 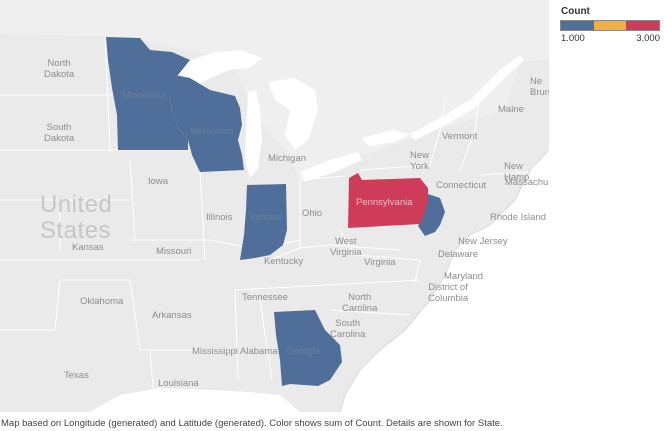 What do you see at coordinates (59, 69) in the screenshot?
I see `label-north-dakota: North Dakota` at bounding box center [59, 69].